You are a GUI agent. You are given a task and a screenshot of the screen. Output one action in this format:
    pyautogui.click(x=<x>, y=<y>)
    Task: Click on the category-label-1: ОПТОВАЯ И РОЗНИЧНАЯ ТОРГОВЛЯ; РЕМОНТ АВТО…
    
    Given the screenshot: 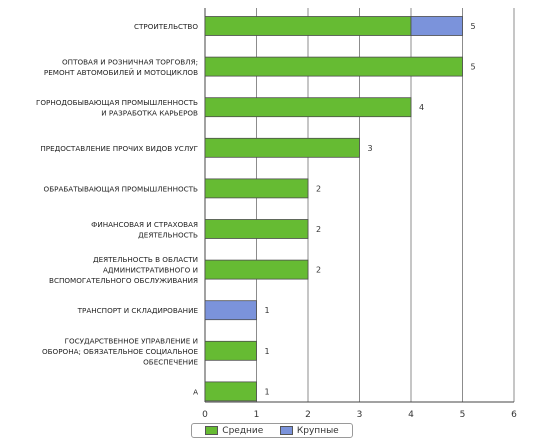 What is the action you would take?
    pyautogui.click(x=121, y=67)
    